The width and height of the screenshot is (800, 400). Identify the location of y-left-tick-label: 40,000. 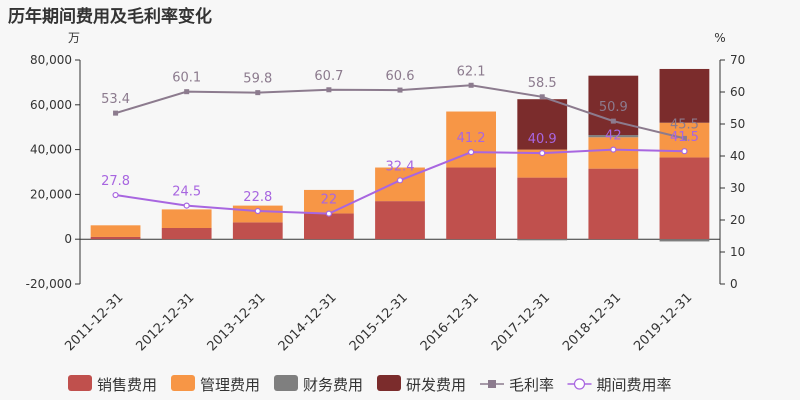
(51, 150).